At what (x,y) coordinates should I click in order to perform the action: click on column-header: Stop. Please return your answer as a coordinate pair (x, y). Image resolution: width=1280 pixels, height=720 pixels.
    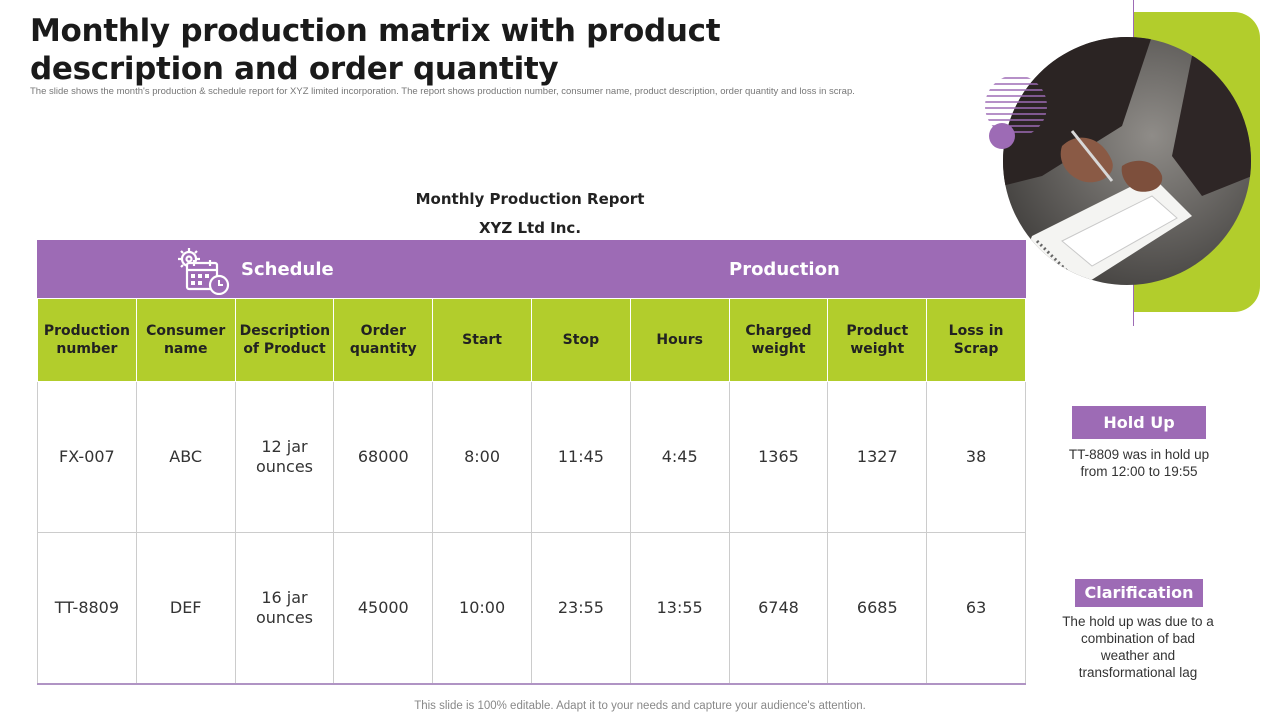
    Looking at the image, I should click on (580, 340).